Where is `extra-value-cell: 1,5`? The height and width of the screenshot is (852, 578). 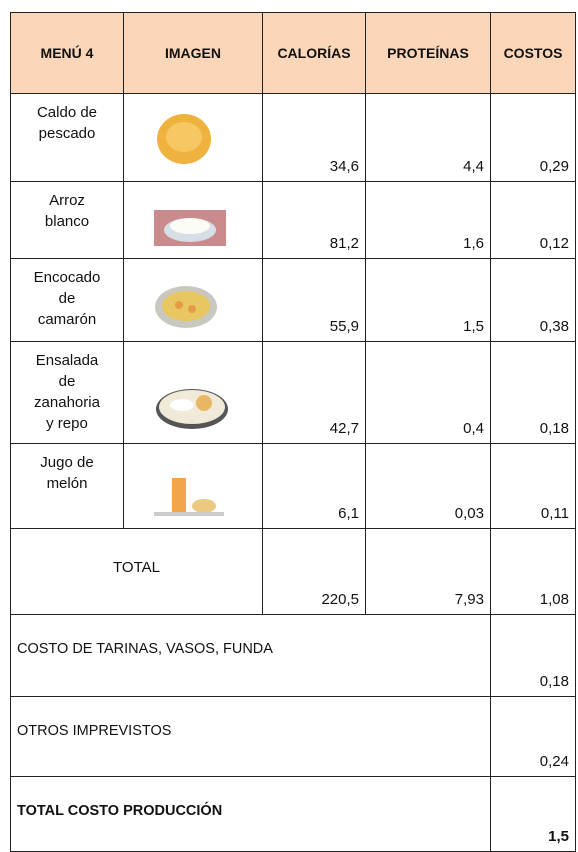
extra-value-cell: 1,5 is located at coordinates (533, 814).